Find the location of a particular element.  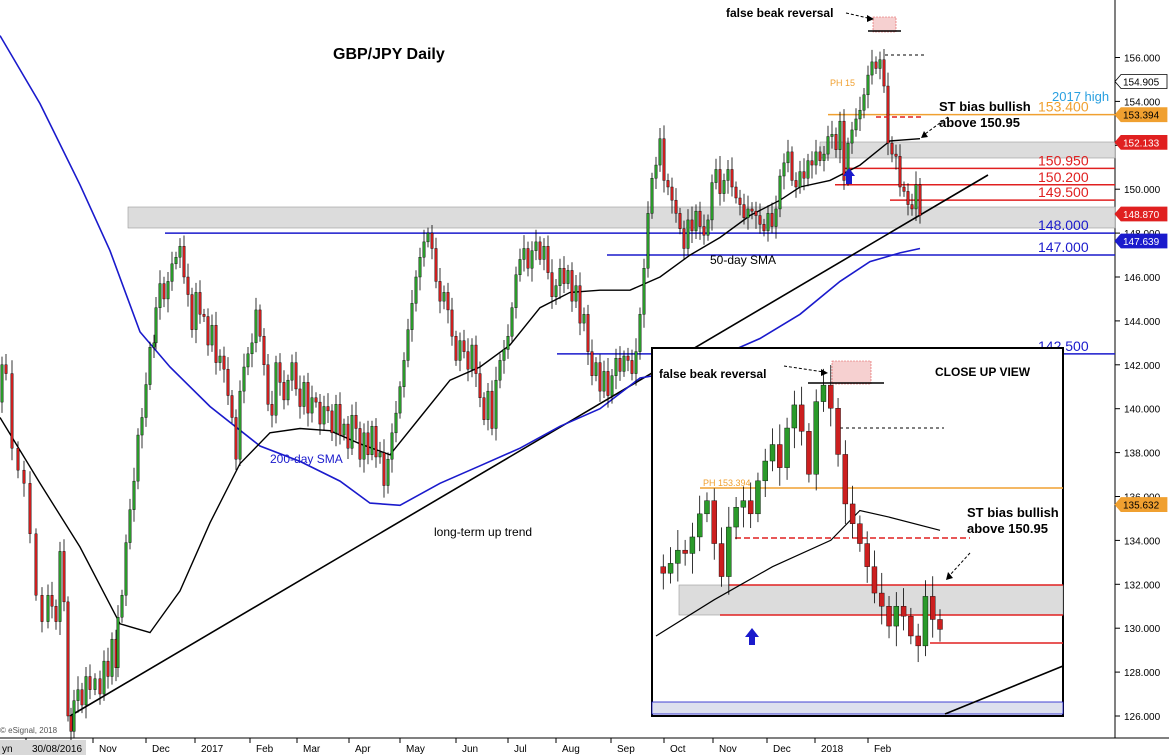

symbol-box is located at coordinates (15, 747).